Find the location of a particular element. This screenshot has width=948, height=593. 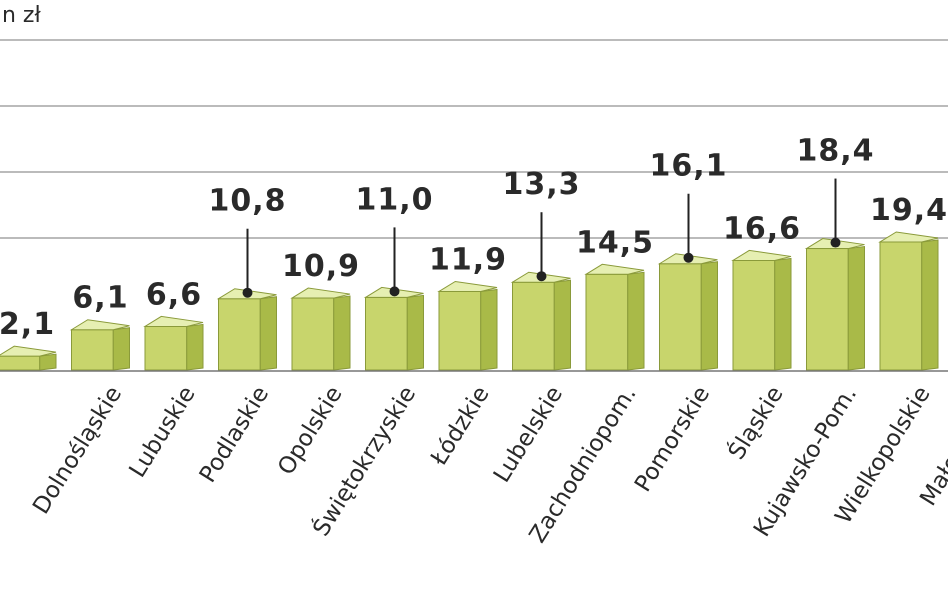

value-label: 18,4 is located at coordinates (835, 151).